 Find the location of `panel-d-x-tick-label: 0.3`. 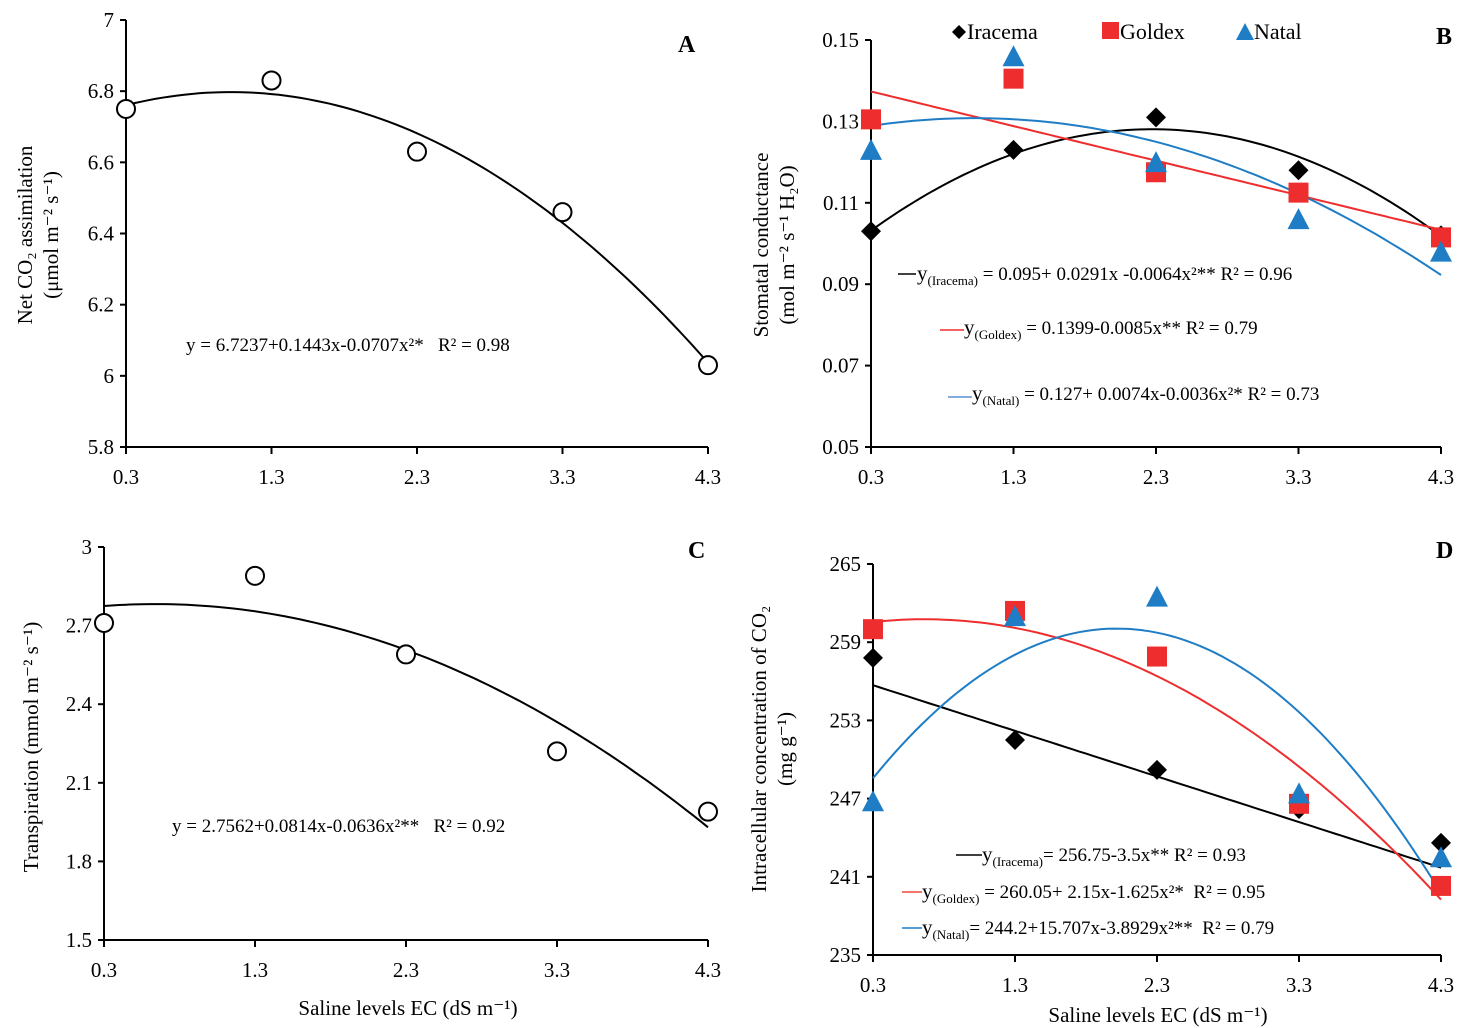

panel-d-x-tick-label: 0.3 is located at coordinates (873, 985).